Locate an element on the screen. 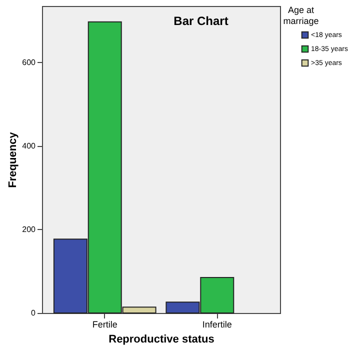 This screenshot has height=350, width=359. y-tick-label: 600 is located at coordinates (29, 62).